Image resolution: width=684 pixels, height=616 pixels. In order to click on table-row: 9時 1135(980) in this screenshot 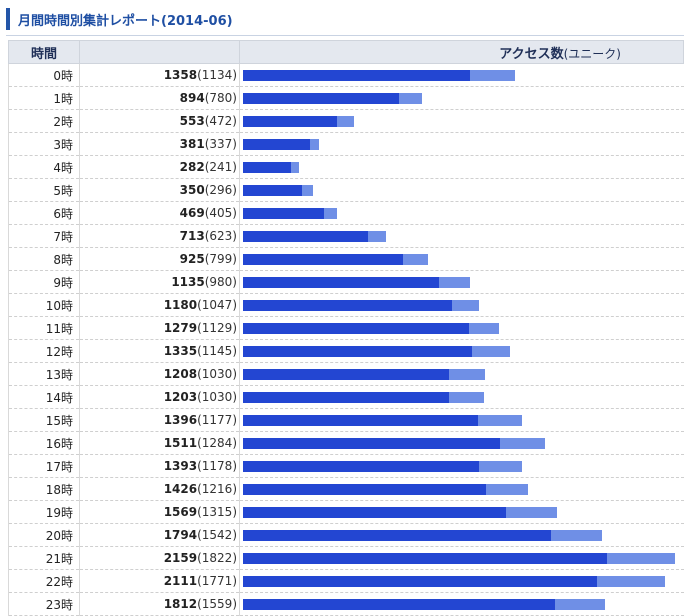, I will do `click(346, 282)`.